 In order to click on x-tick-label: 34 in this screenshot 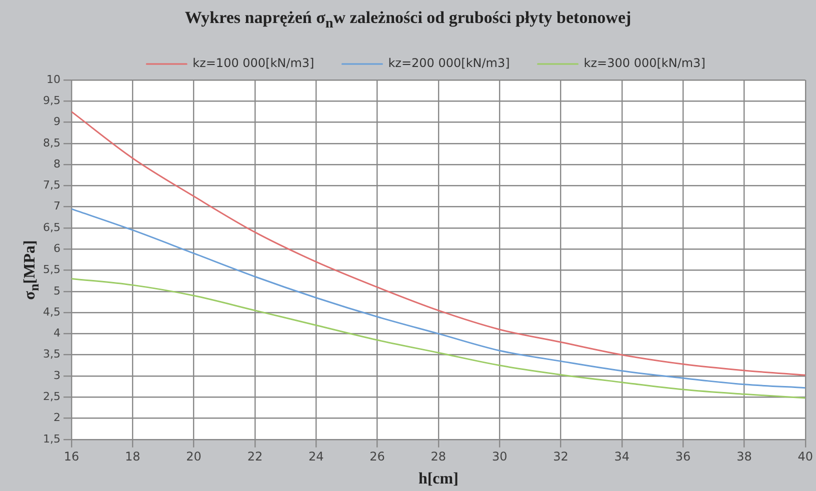, I will do `click(622, 457)`.